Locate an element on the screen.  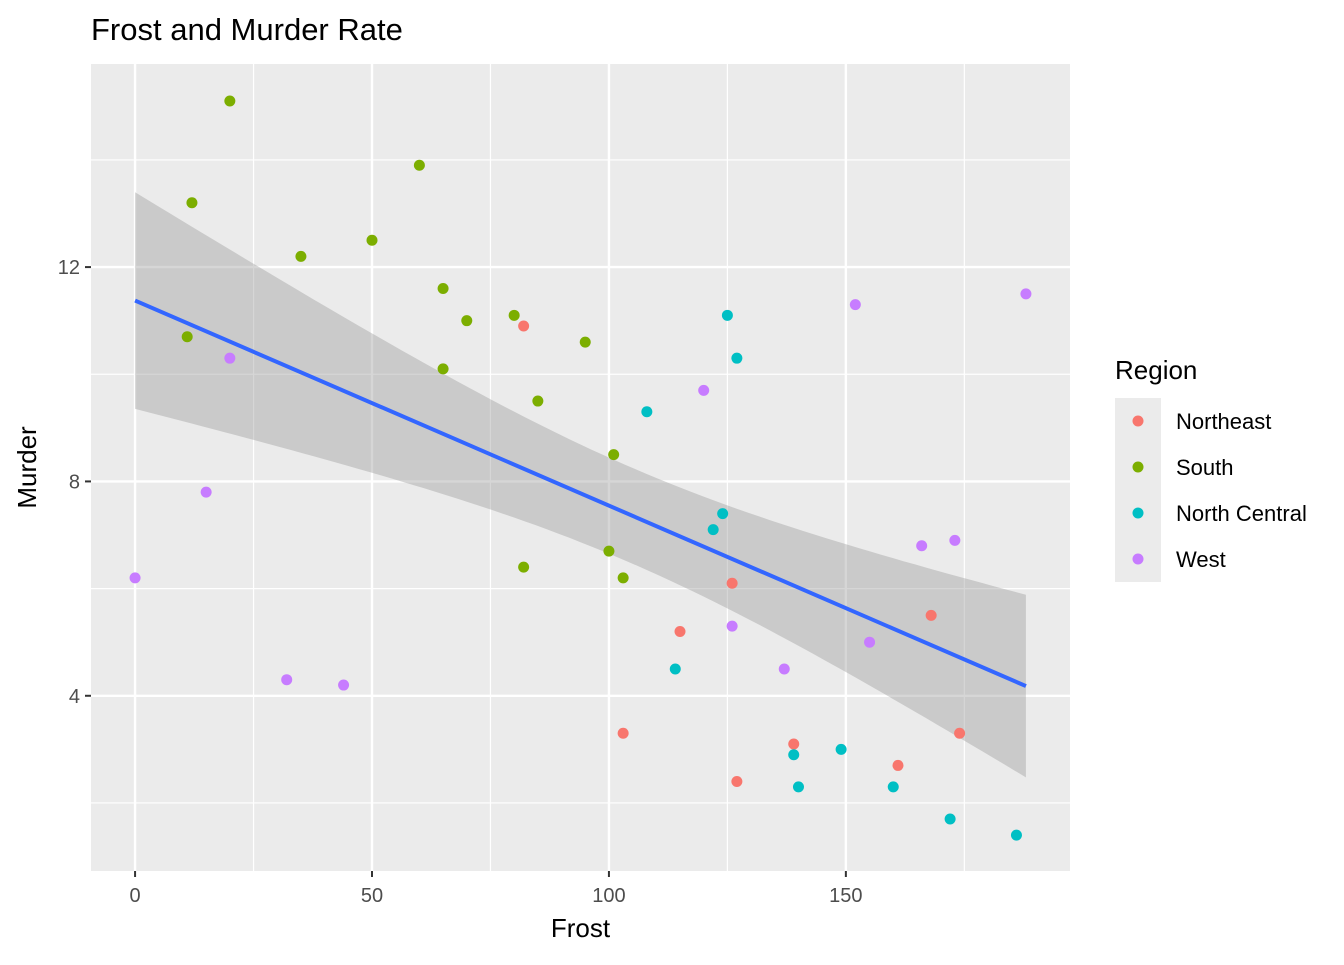
legend-label: West is located at coordinates (1201, 559).